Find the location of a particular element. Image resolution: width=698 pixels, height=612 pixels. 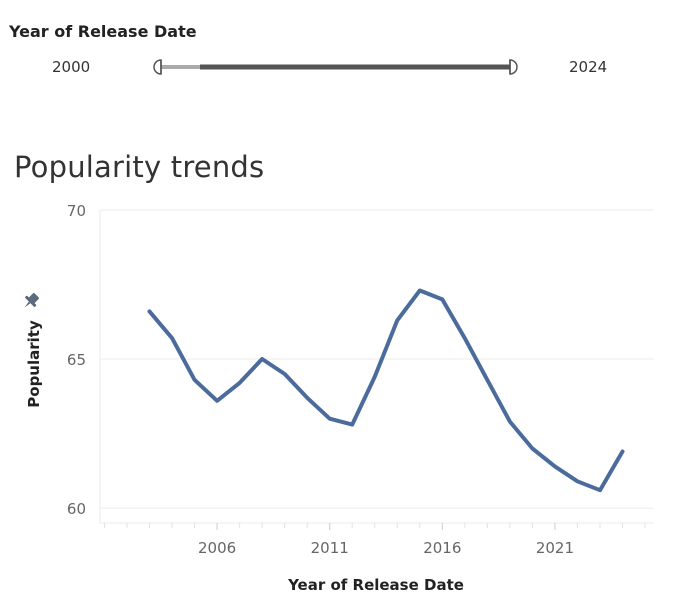

x-tick-label: 2006 is located at coordinates (217, 548).